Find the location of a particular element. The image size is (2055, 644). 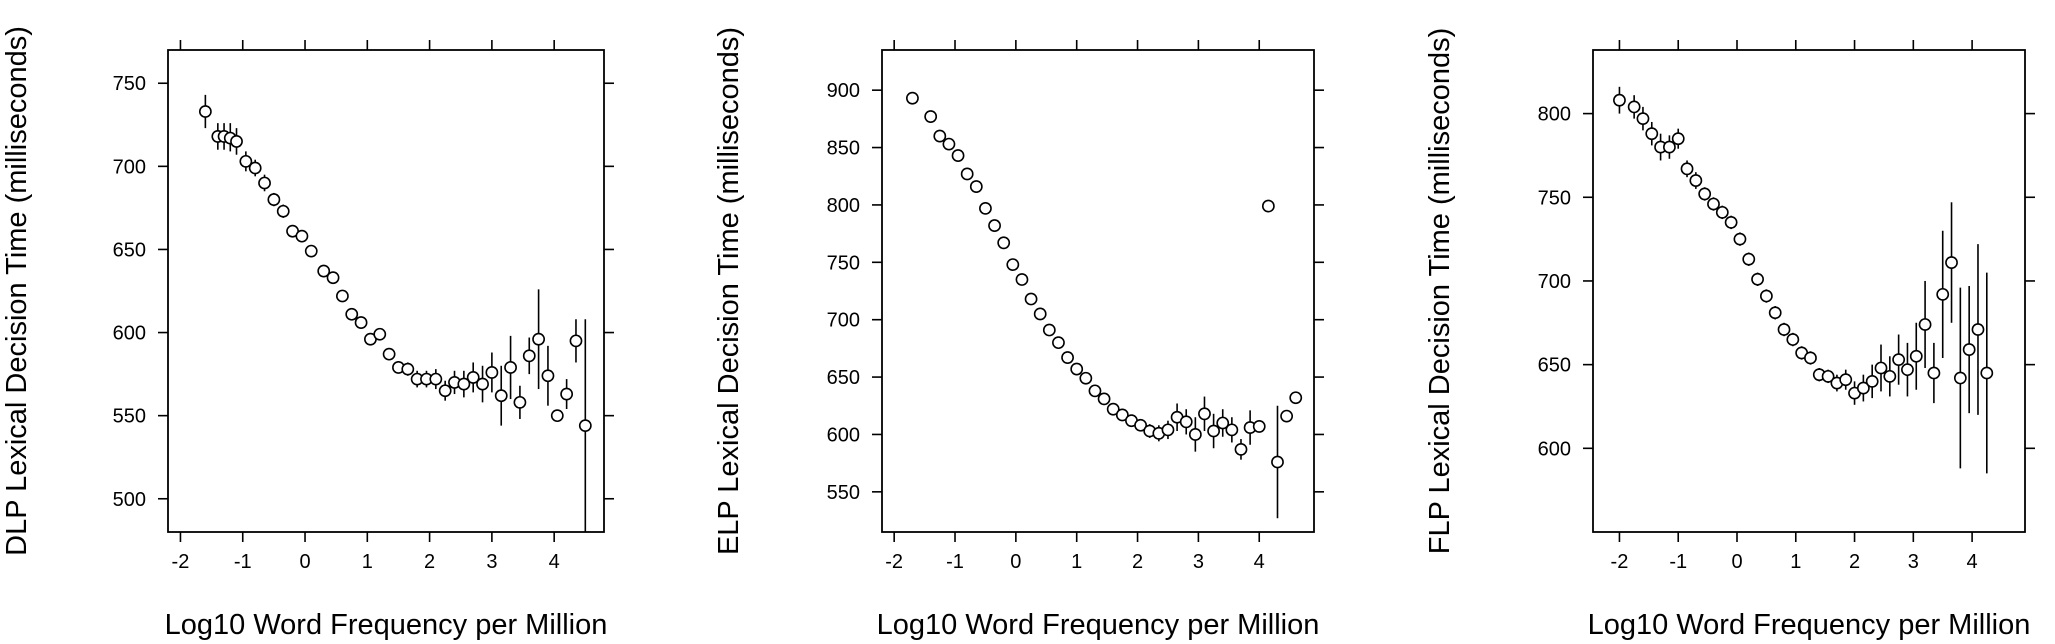

elp-x-tick-label: 4 is located at coordinates (1259, 562).